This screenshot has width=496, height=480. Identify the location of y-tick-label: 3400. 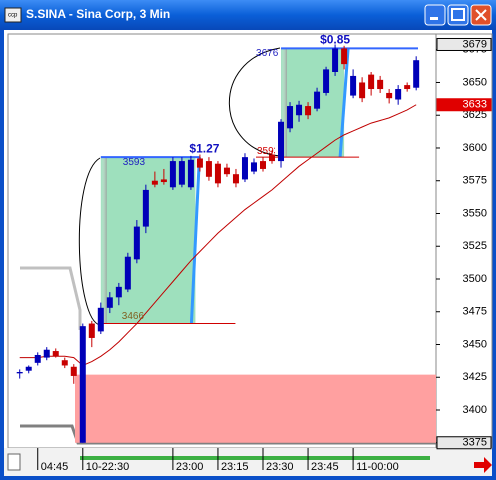
(475, 410).